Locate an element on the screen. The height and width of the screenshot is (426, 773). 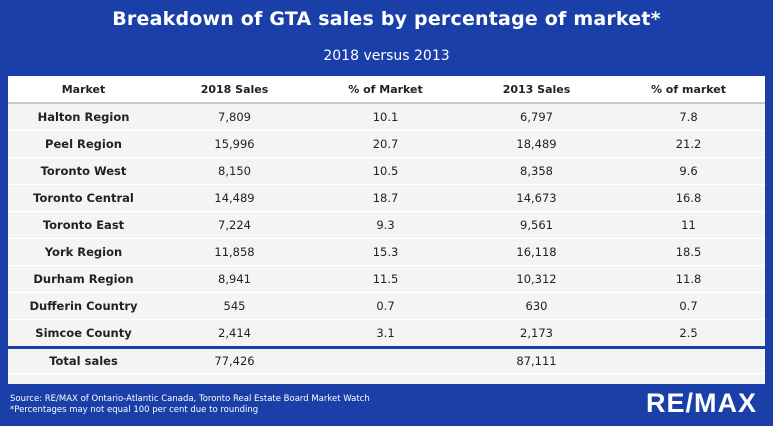
table-cell: 8,150 is located at coordinates (234, 171).